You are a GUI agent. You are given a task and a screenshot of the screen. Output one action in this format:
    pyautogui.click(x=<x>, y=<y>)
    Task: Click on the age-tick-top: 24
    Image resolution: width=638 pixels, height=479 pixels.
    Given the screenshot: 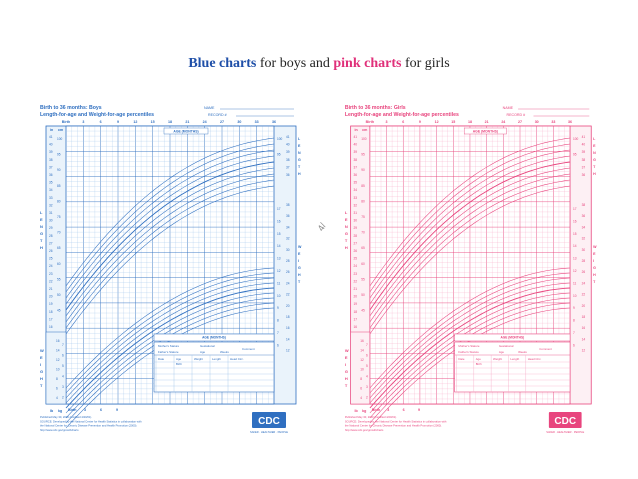 What is the action you would take?
    pyautogui.click(x=503, y=122)
    